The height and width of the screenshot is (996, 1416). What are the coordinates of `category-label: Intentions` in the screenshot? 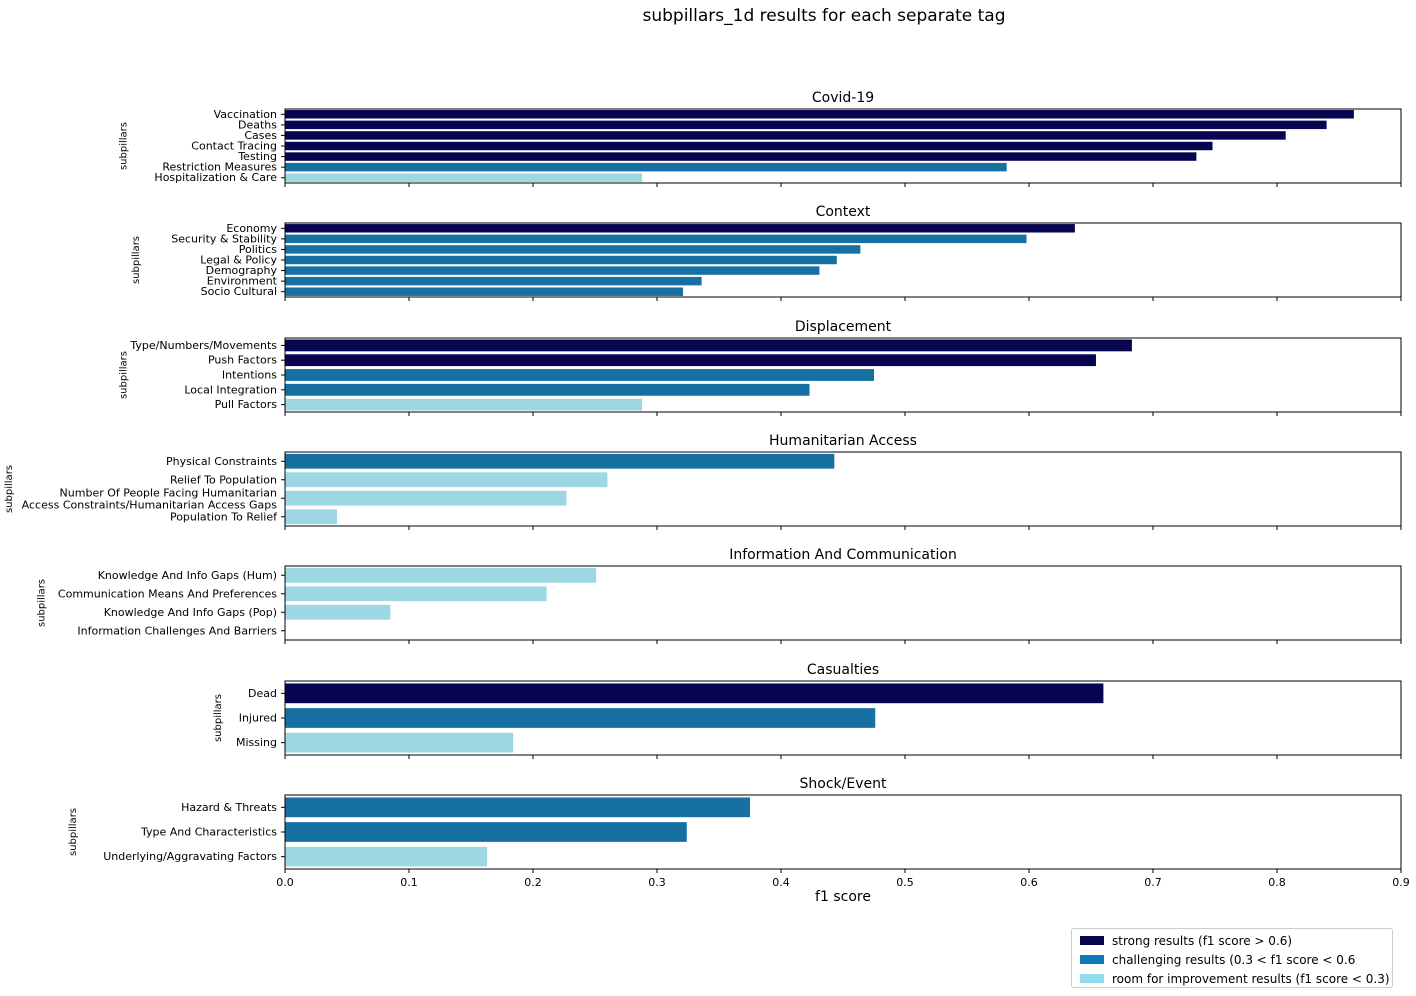 It's located at (249, 375).